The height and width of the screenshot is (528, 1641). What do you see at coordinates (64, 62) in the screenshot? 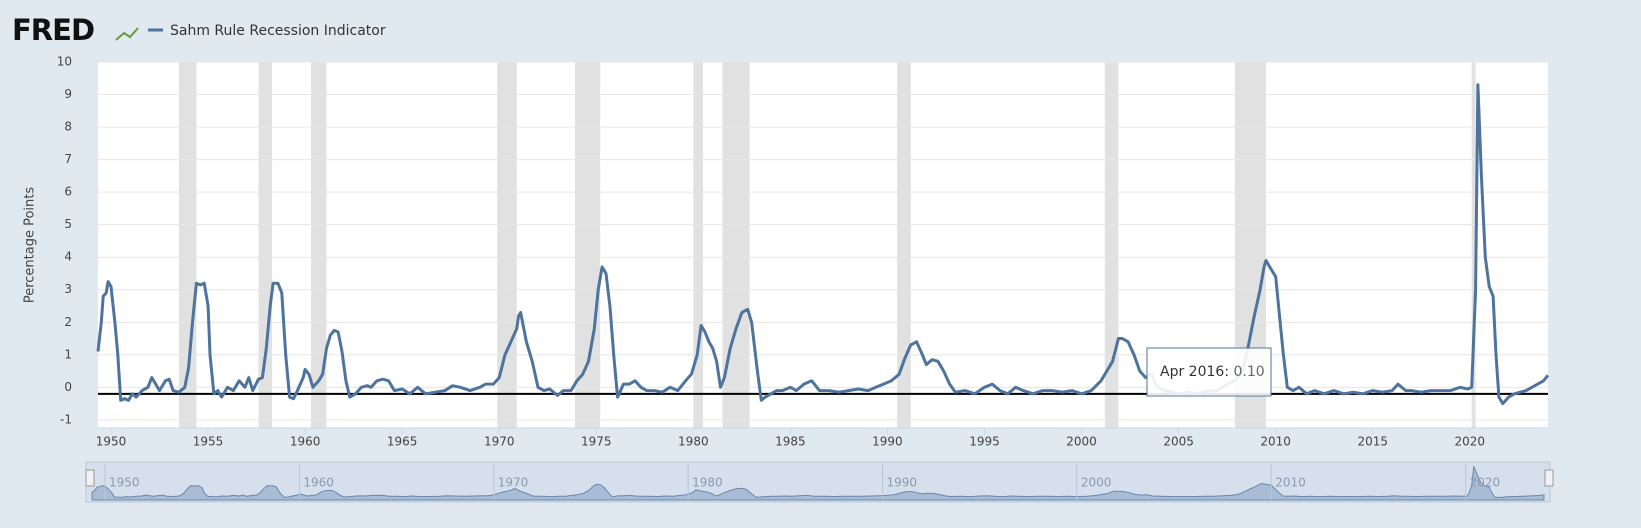
I see `y-tick-label: 10` at bounding box center [64, 62].